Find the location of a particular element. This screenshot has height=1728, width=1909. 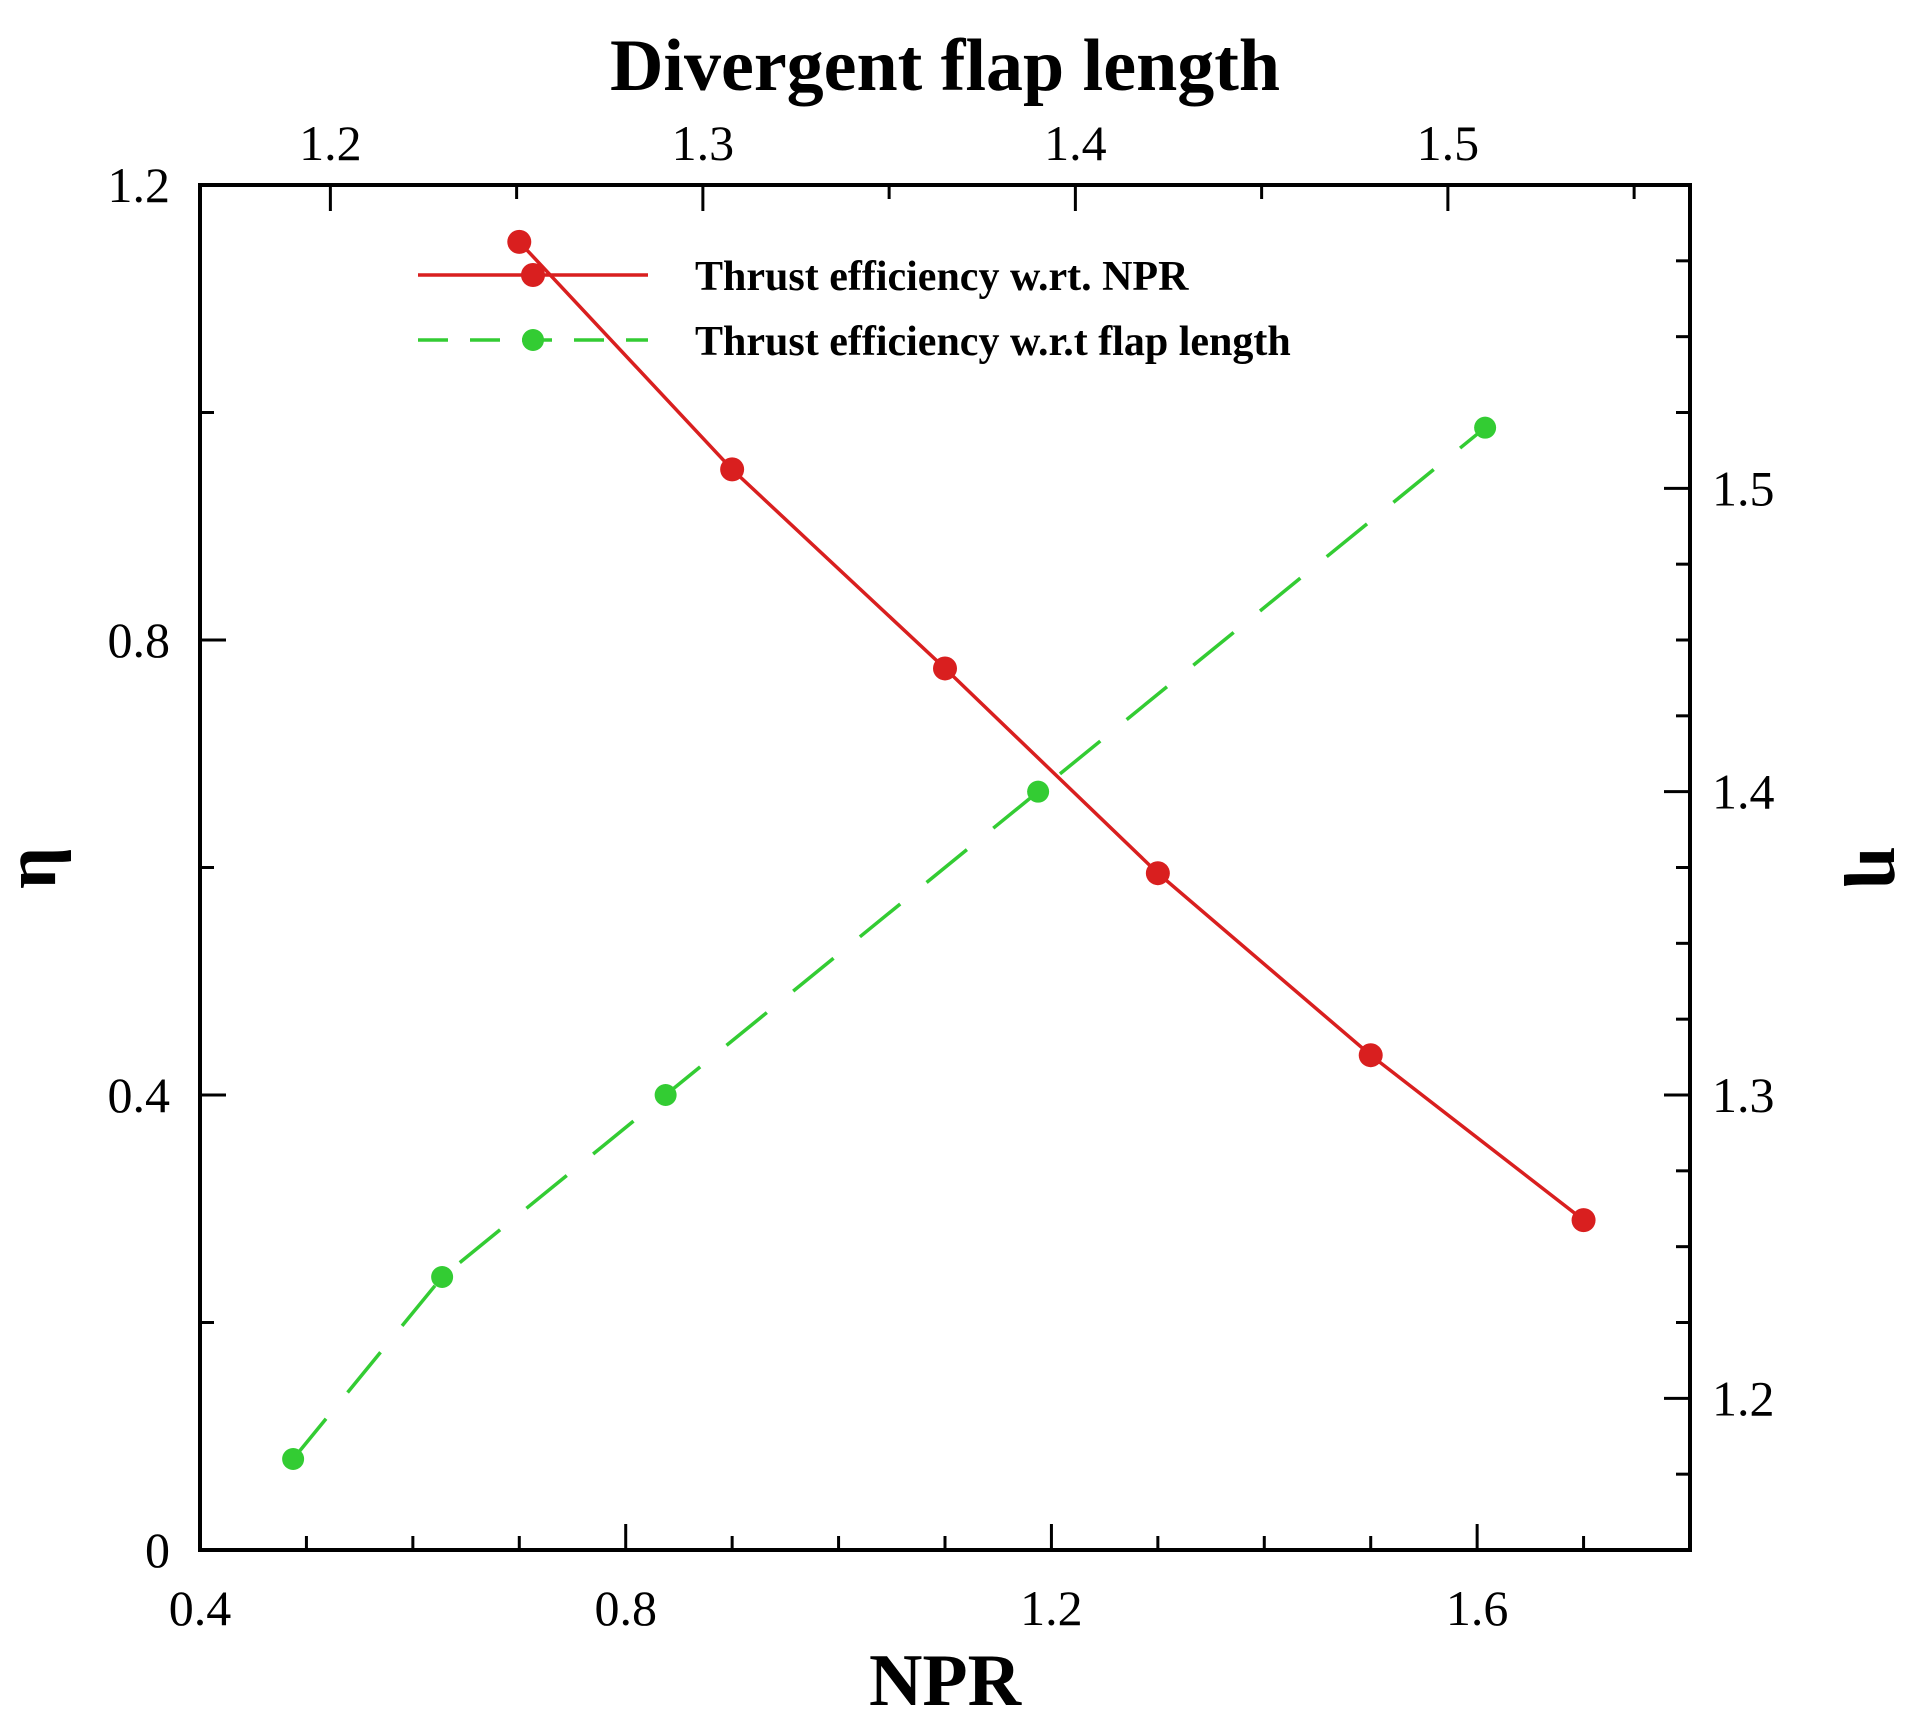

legend-label-npr: Thrust efficiency w.rt. NPR is located at coordinates (942, 277).